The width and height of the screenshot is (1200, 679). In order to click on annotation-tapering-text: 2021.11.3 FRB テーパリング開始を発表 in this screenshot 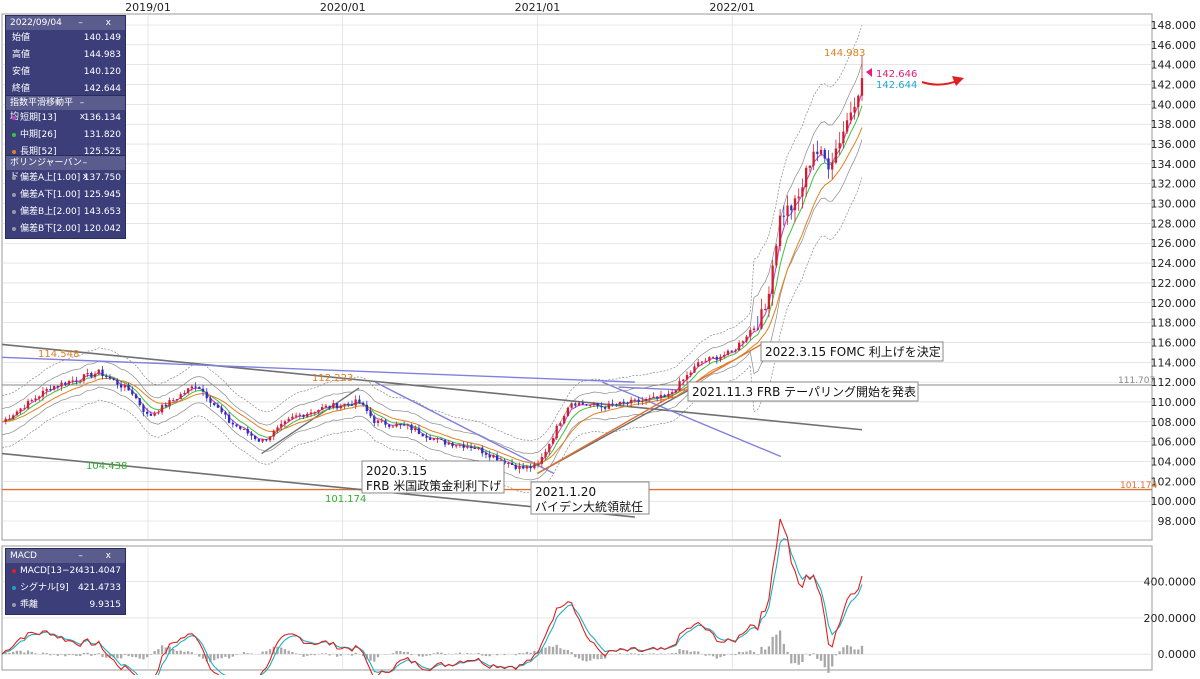, I will do `click(804, 392)`.